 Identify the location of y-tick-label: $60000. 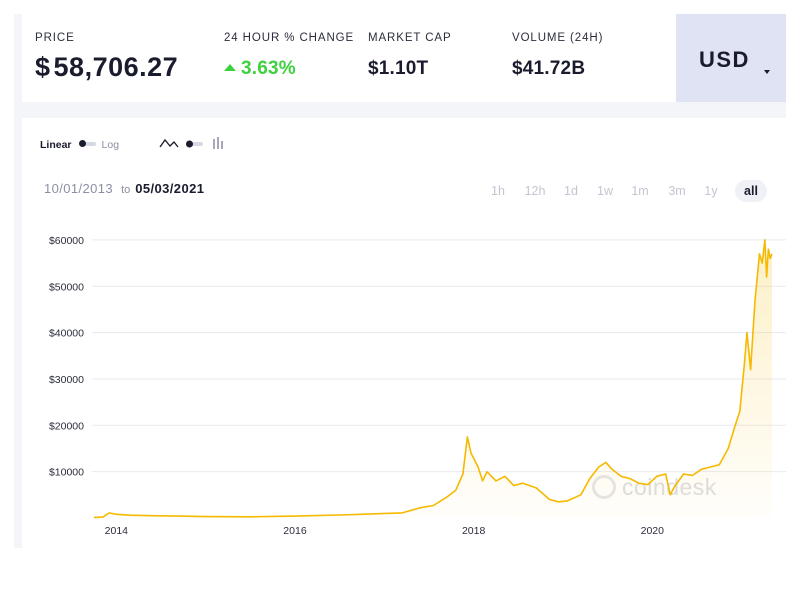
(66, 241).